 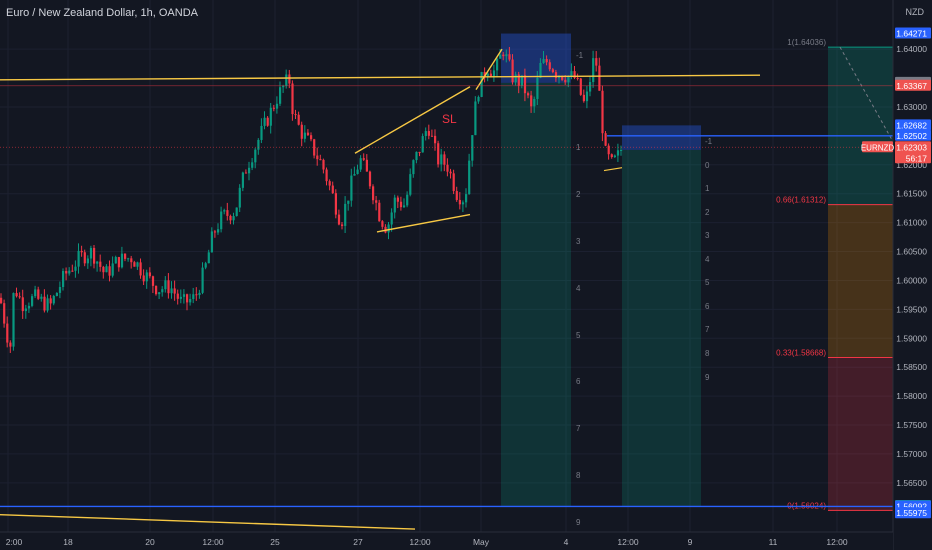 What do you see at coordinates (911, 223) in the screenshot?
I see `price-tick: 1.61000` at bounding box center [911, 223].